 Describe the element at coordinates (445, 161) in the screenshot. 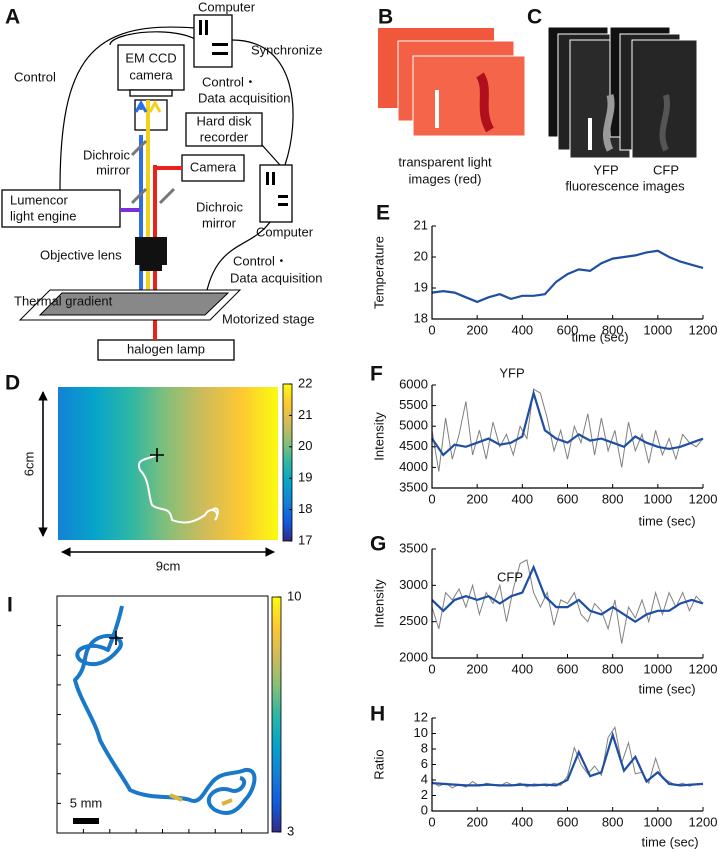

I see `caption: transparent light` at that location.